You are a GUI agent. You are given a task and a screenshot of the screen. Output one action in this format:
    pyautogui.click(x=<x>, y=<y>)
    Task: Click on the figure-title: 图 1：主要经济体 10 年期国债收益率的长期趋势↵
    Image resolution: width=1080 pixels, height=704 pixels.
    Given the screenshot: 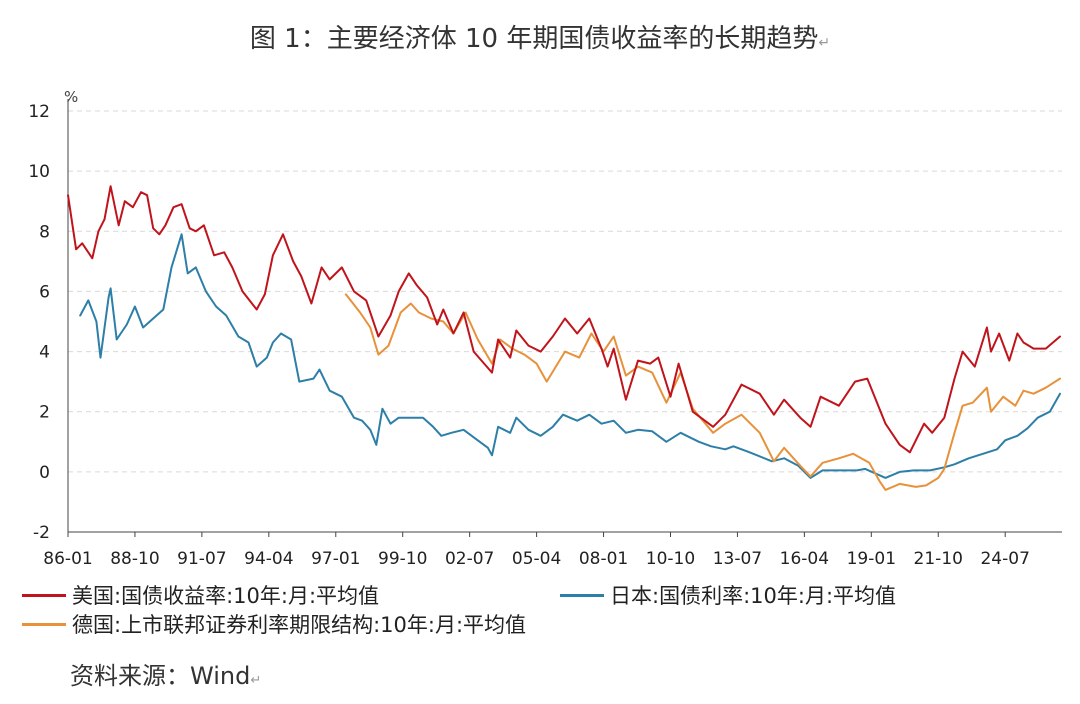 What is the action you would take?
    pyautogui.click(x=540, y=36)
    